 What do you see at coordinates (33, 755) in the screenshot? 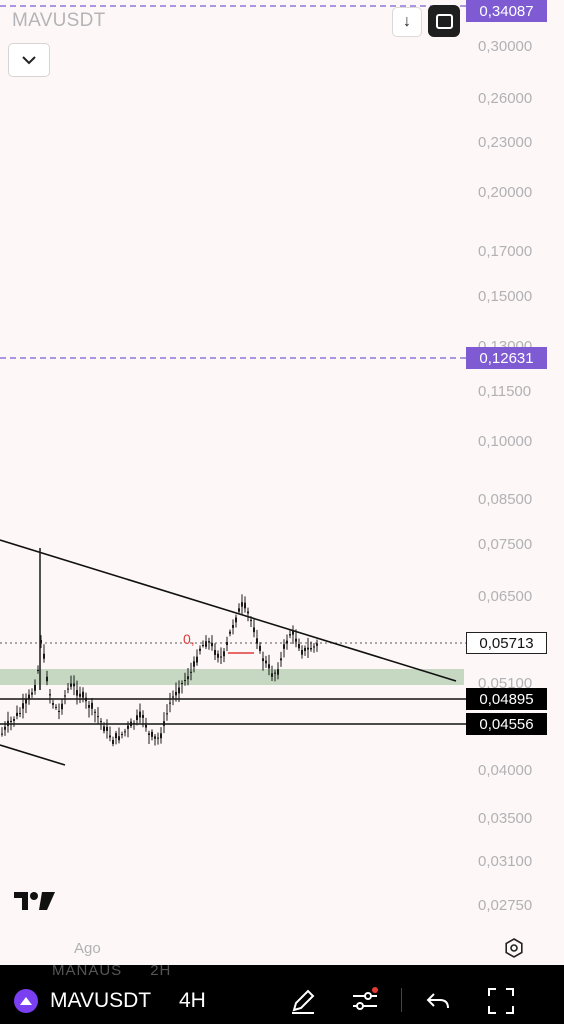
I see `trendline-lower` at bounding box center [33, 755].